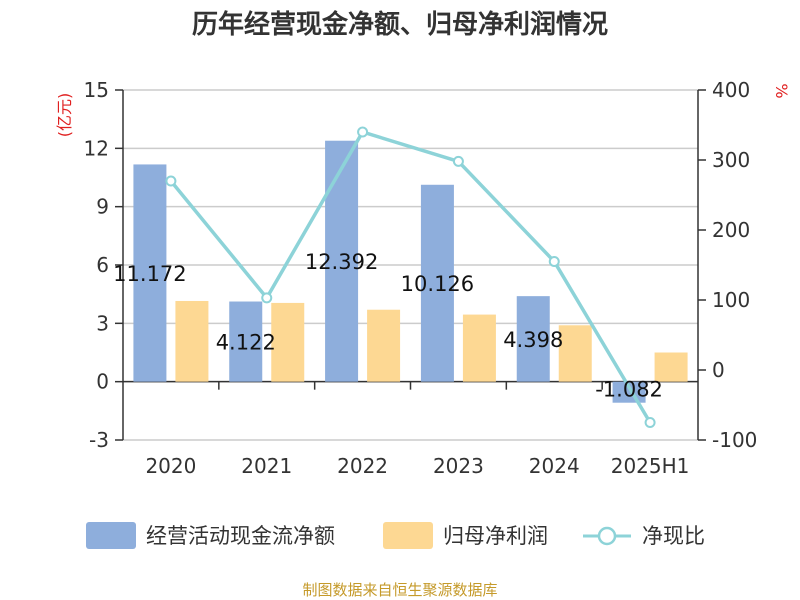 The width and height of the screenshot is (800, 600). I want to click on left-tick-label: 6, so click(102, 265).